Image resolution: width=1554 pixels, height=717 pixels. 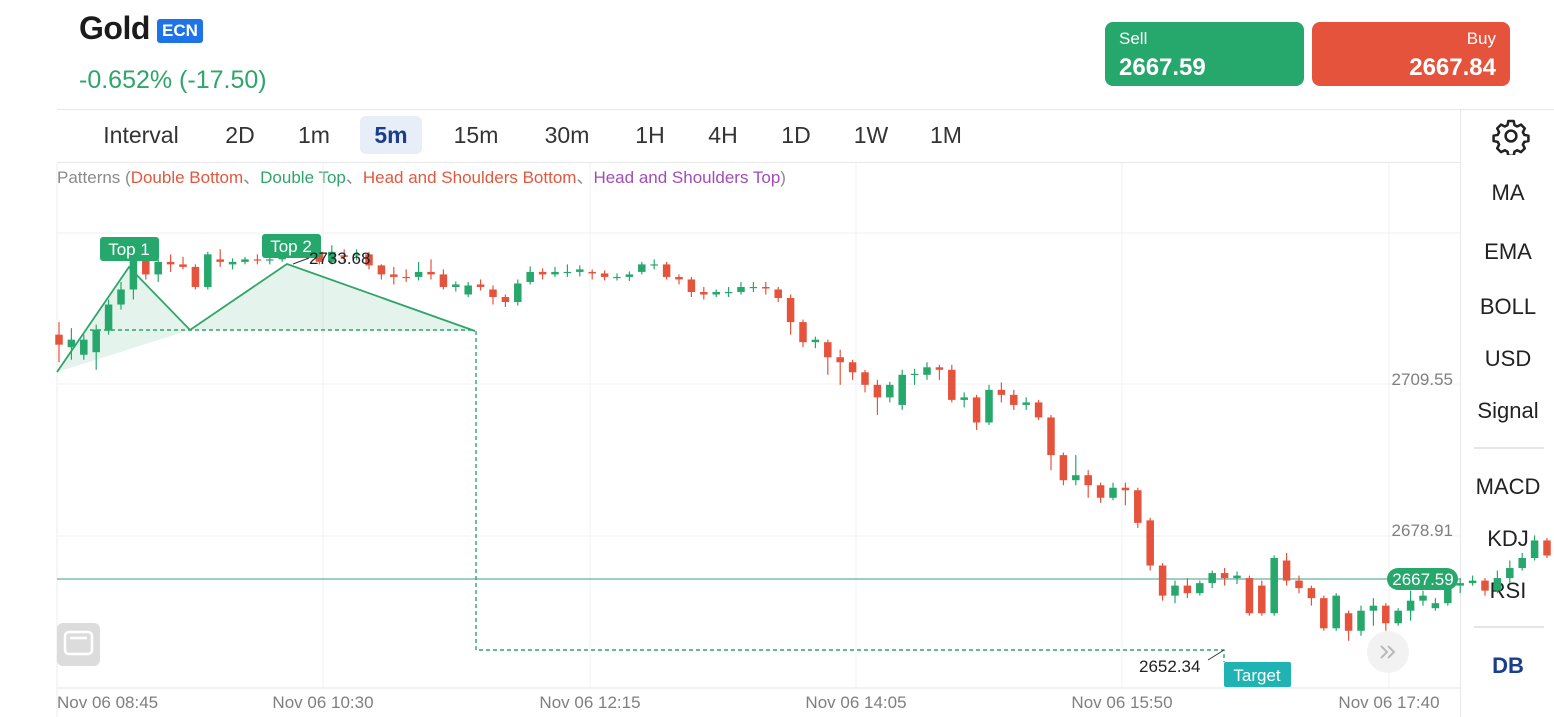 I want to click on indicator-usd: USD, so click(x=1508, y=358).